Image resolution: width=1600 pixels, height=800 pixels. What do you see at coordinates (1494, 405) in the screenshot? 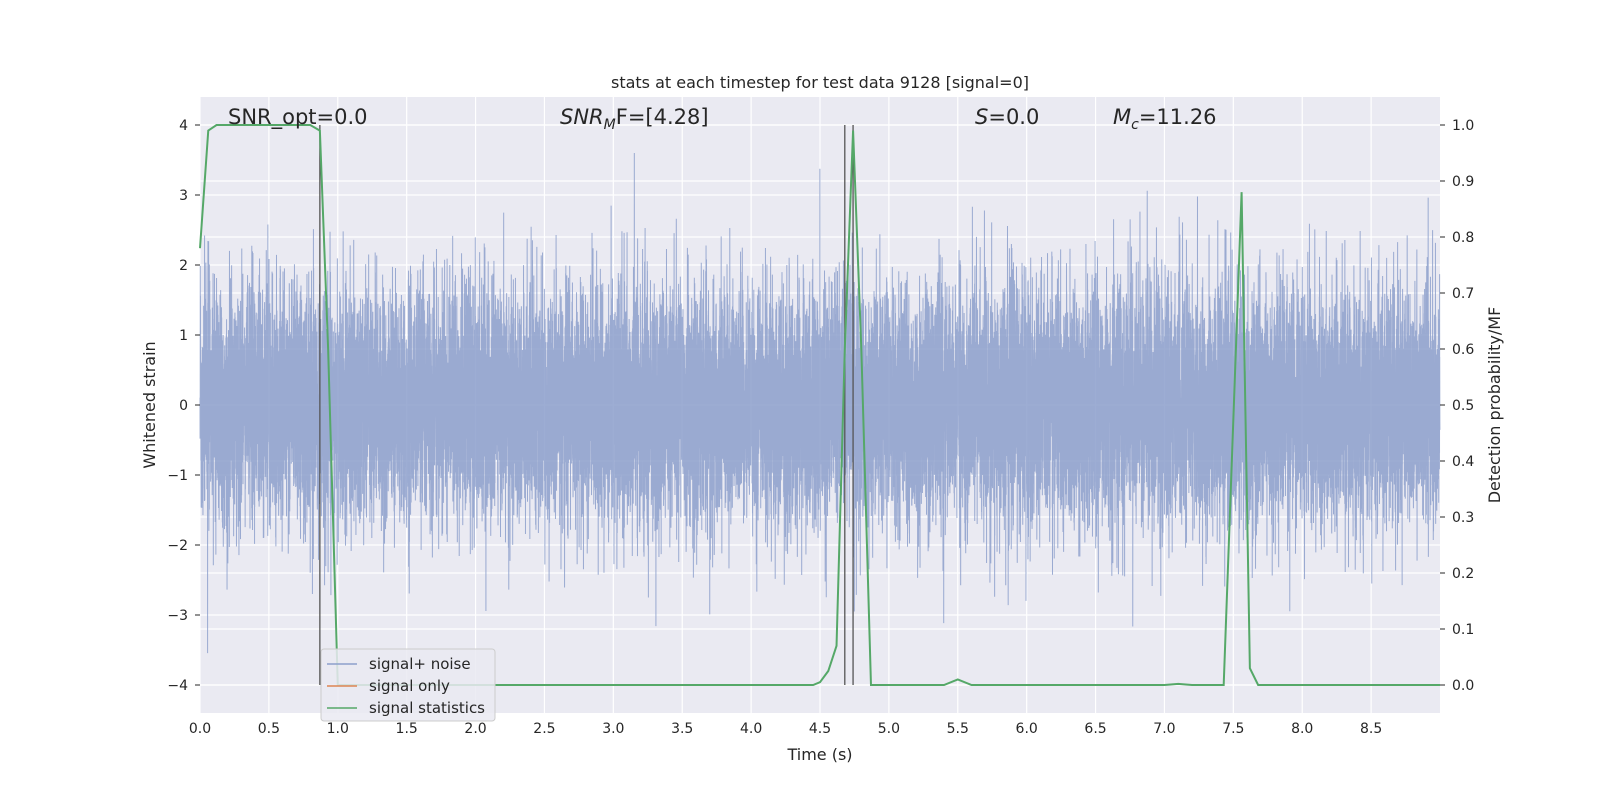
I see `y2-axis-label: Detection probability/MF` at bounding box center [1494, 405].